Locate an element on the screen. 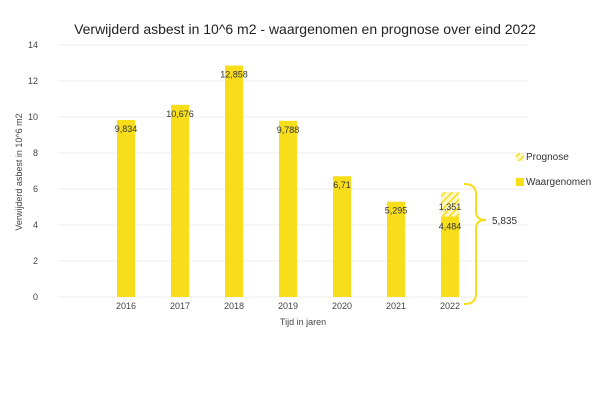  total-brace: 5,835 is located at coordinates (490, 243).